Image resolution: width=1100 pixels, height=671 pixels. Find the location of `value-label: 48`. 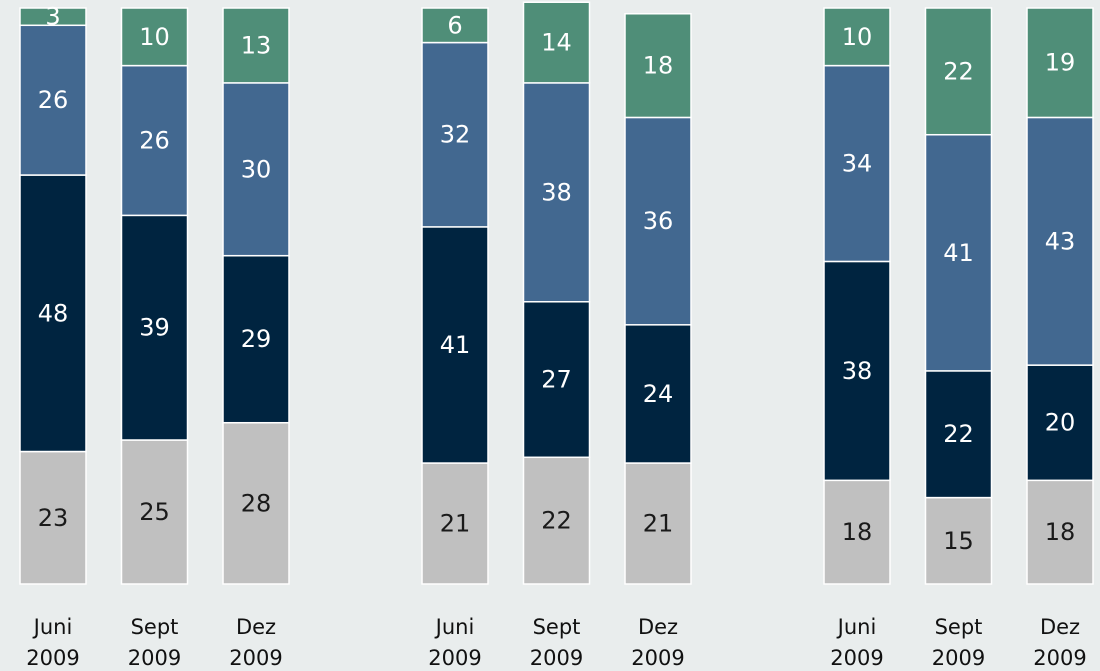

value-label: 48 is located at coordinates (53, 313).